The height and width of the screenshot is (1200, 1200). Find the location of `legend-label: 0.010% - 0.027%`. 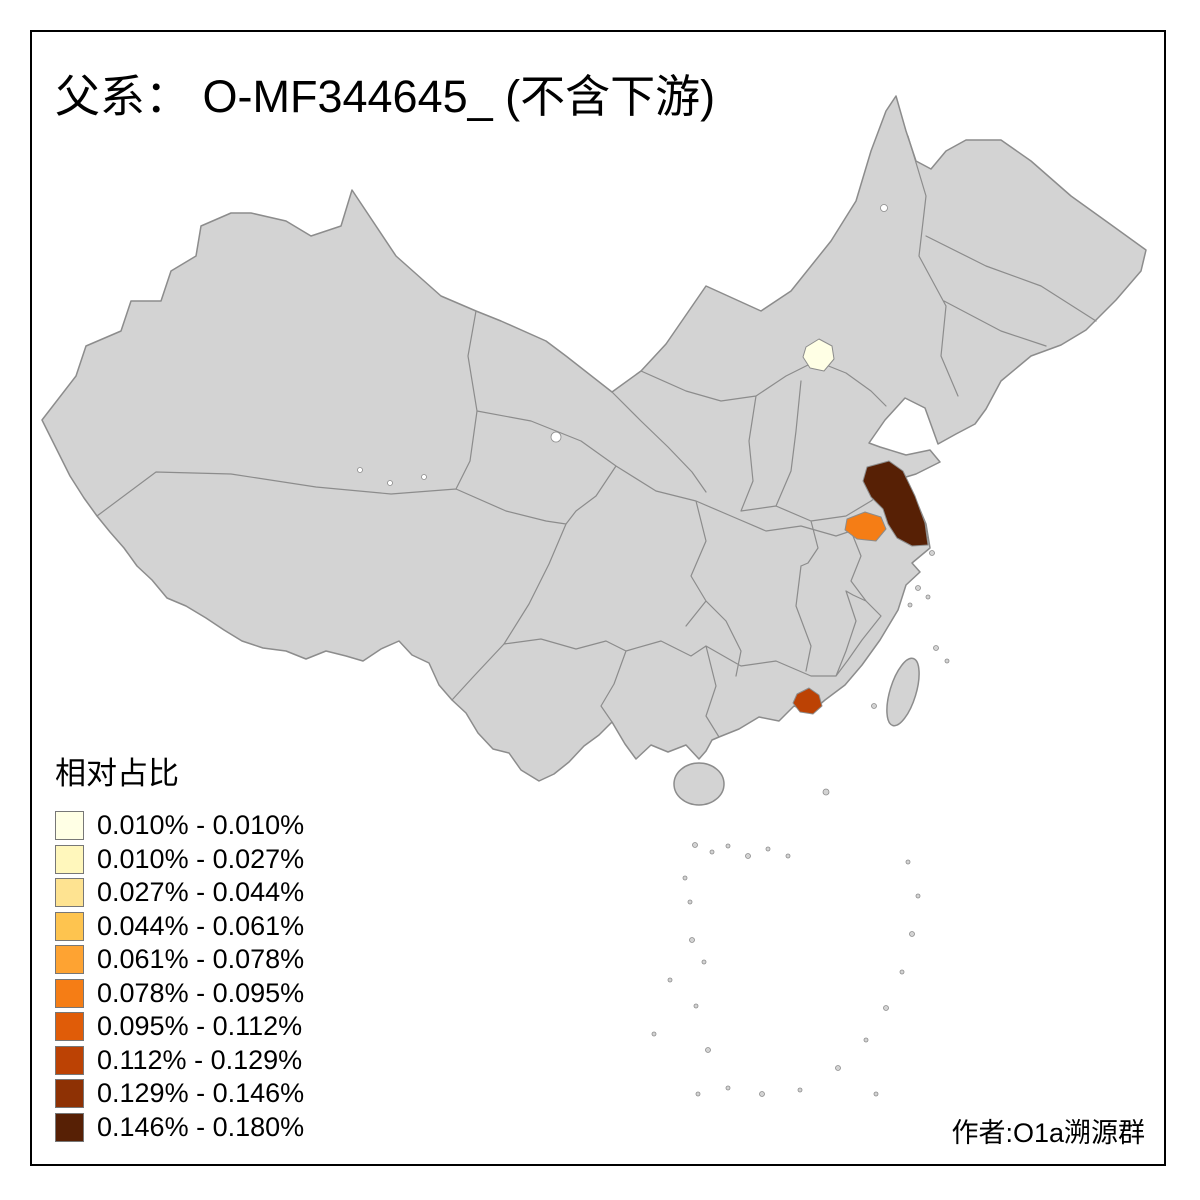

legend-label: 0.010% - 0.027% is located at coordinates (201, 858).